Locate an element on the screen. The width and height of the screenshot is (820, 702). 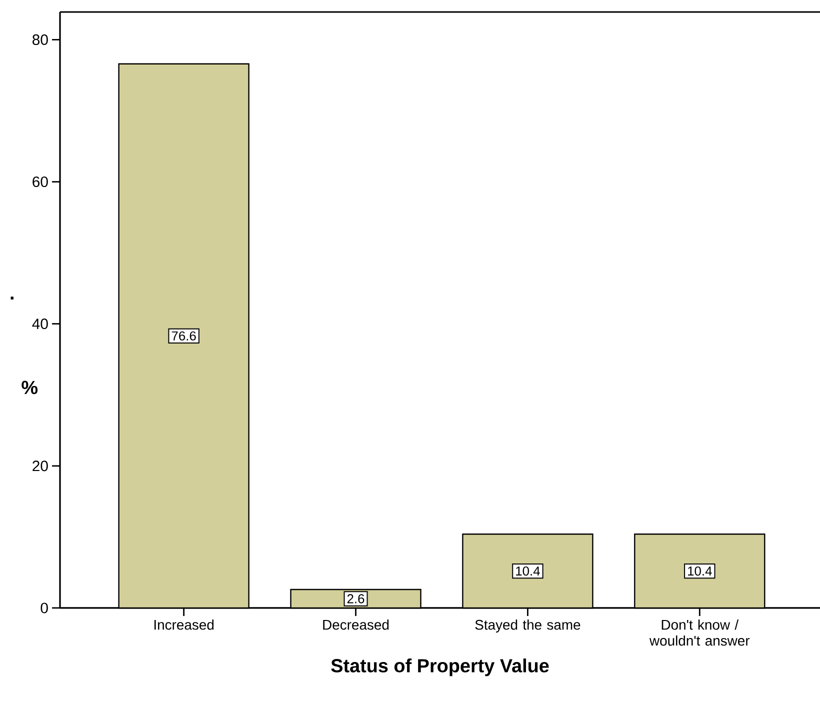
y-tick-label: 40 is located at coordinates (40, 324).